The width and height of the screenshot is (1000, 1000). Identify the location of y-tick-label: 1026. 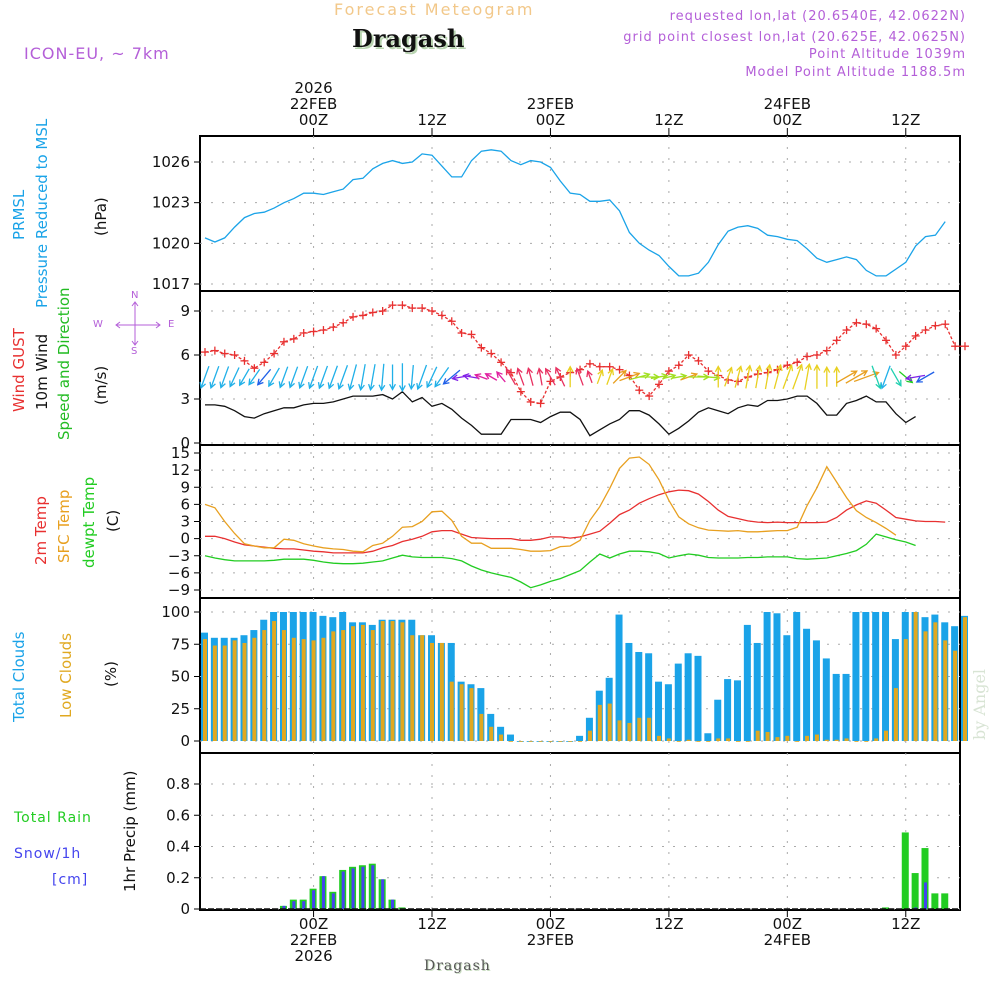
(171, 162).